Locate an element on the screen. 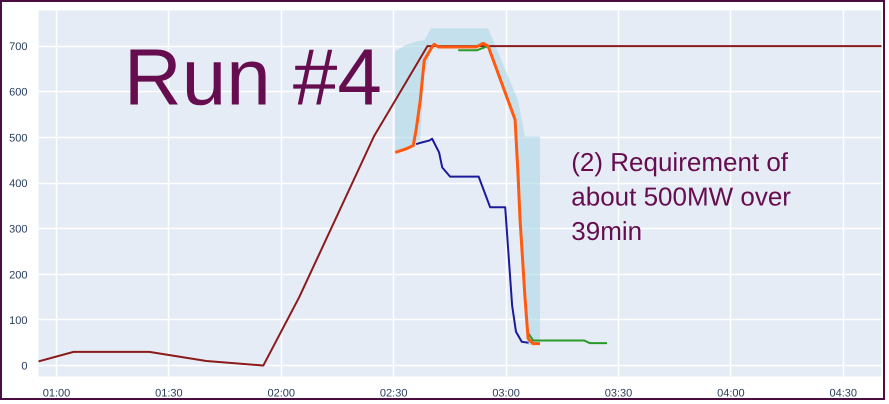 The height and width of the screenshot is (404, 889). y-tick-label: 200 is located at coordinates (18, 275).